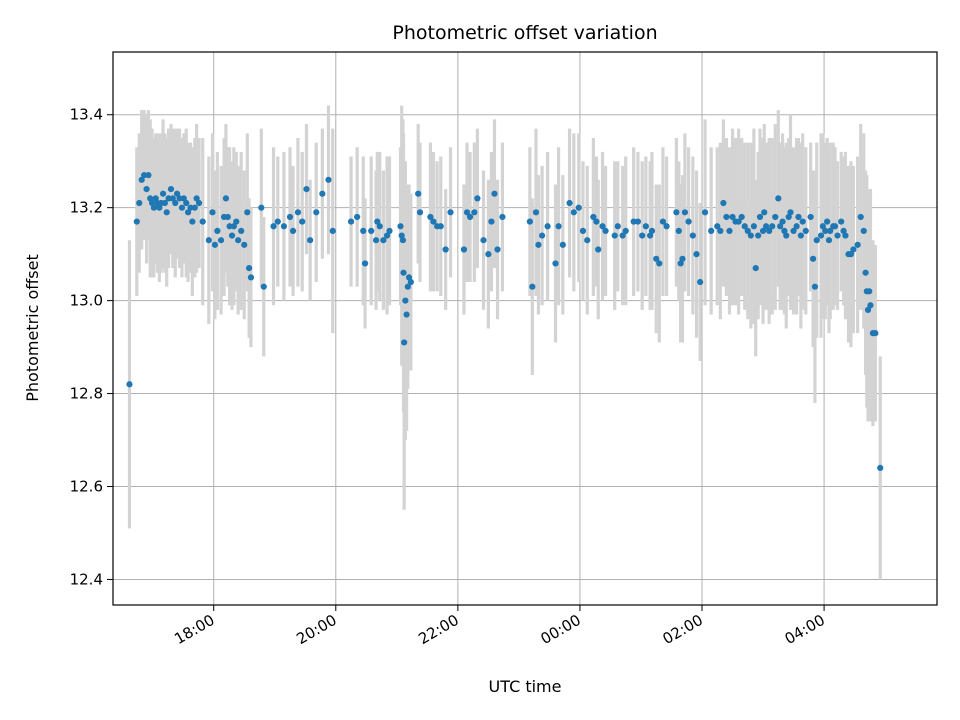 The height and width of the screenshot is (720, 960). Describe the element at coordinates (91, 347) in the screenshot. I see `y-axis-ticks: 12.4 12.6 12.8 13.0 13.2 13.4` at that location.